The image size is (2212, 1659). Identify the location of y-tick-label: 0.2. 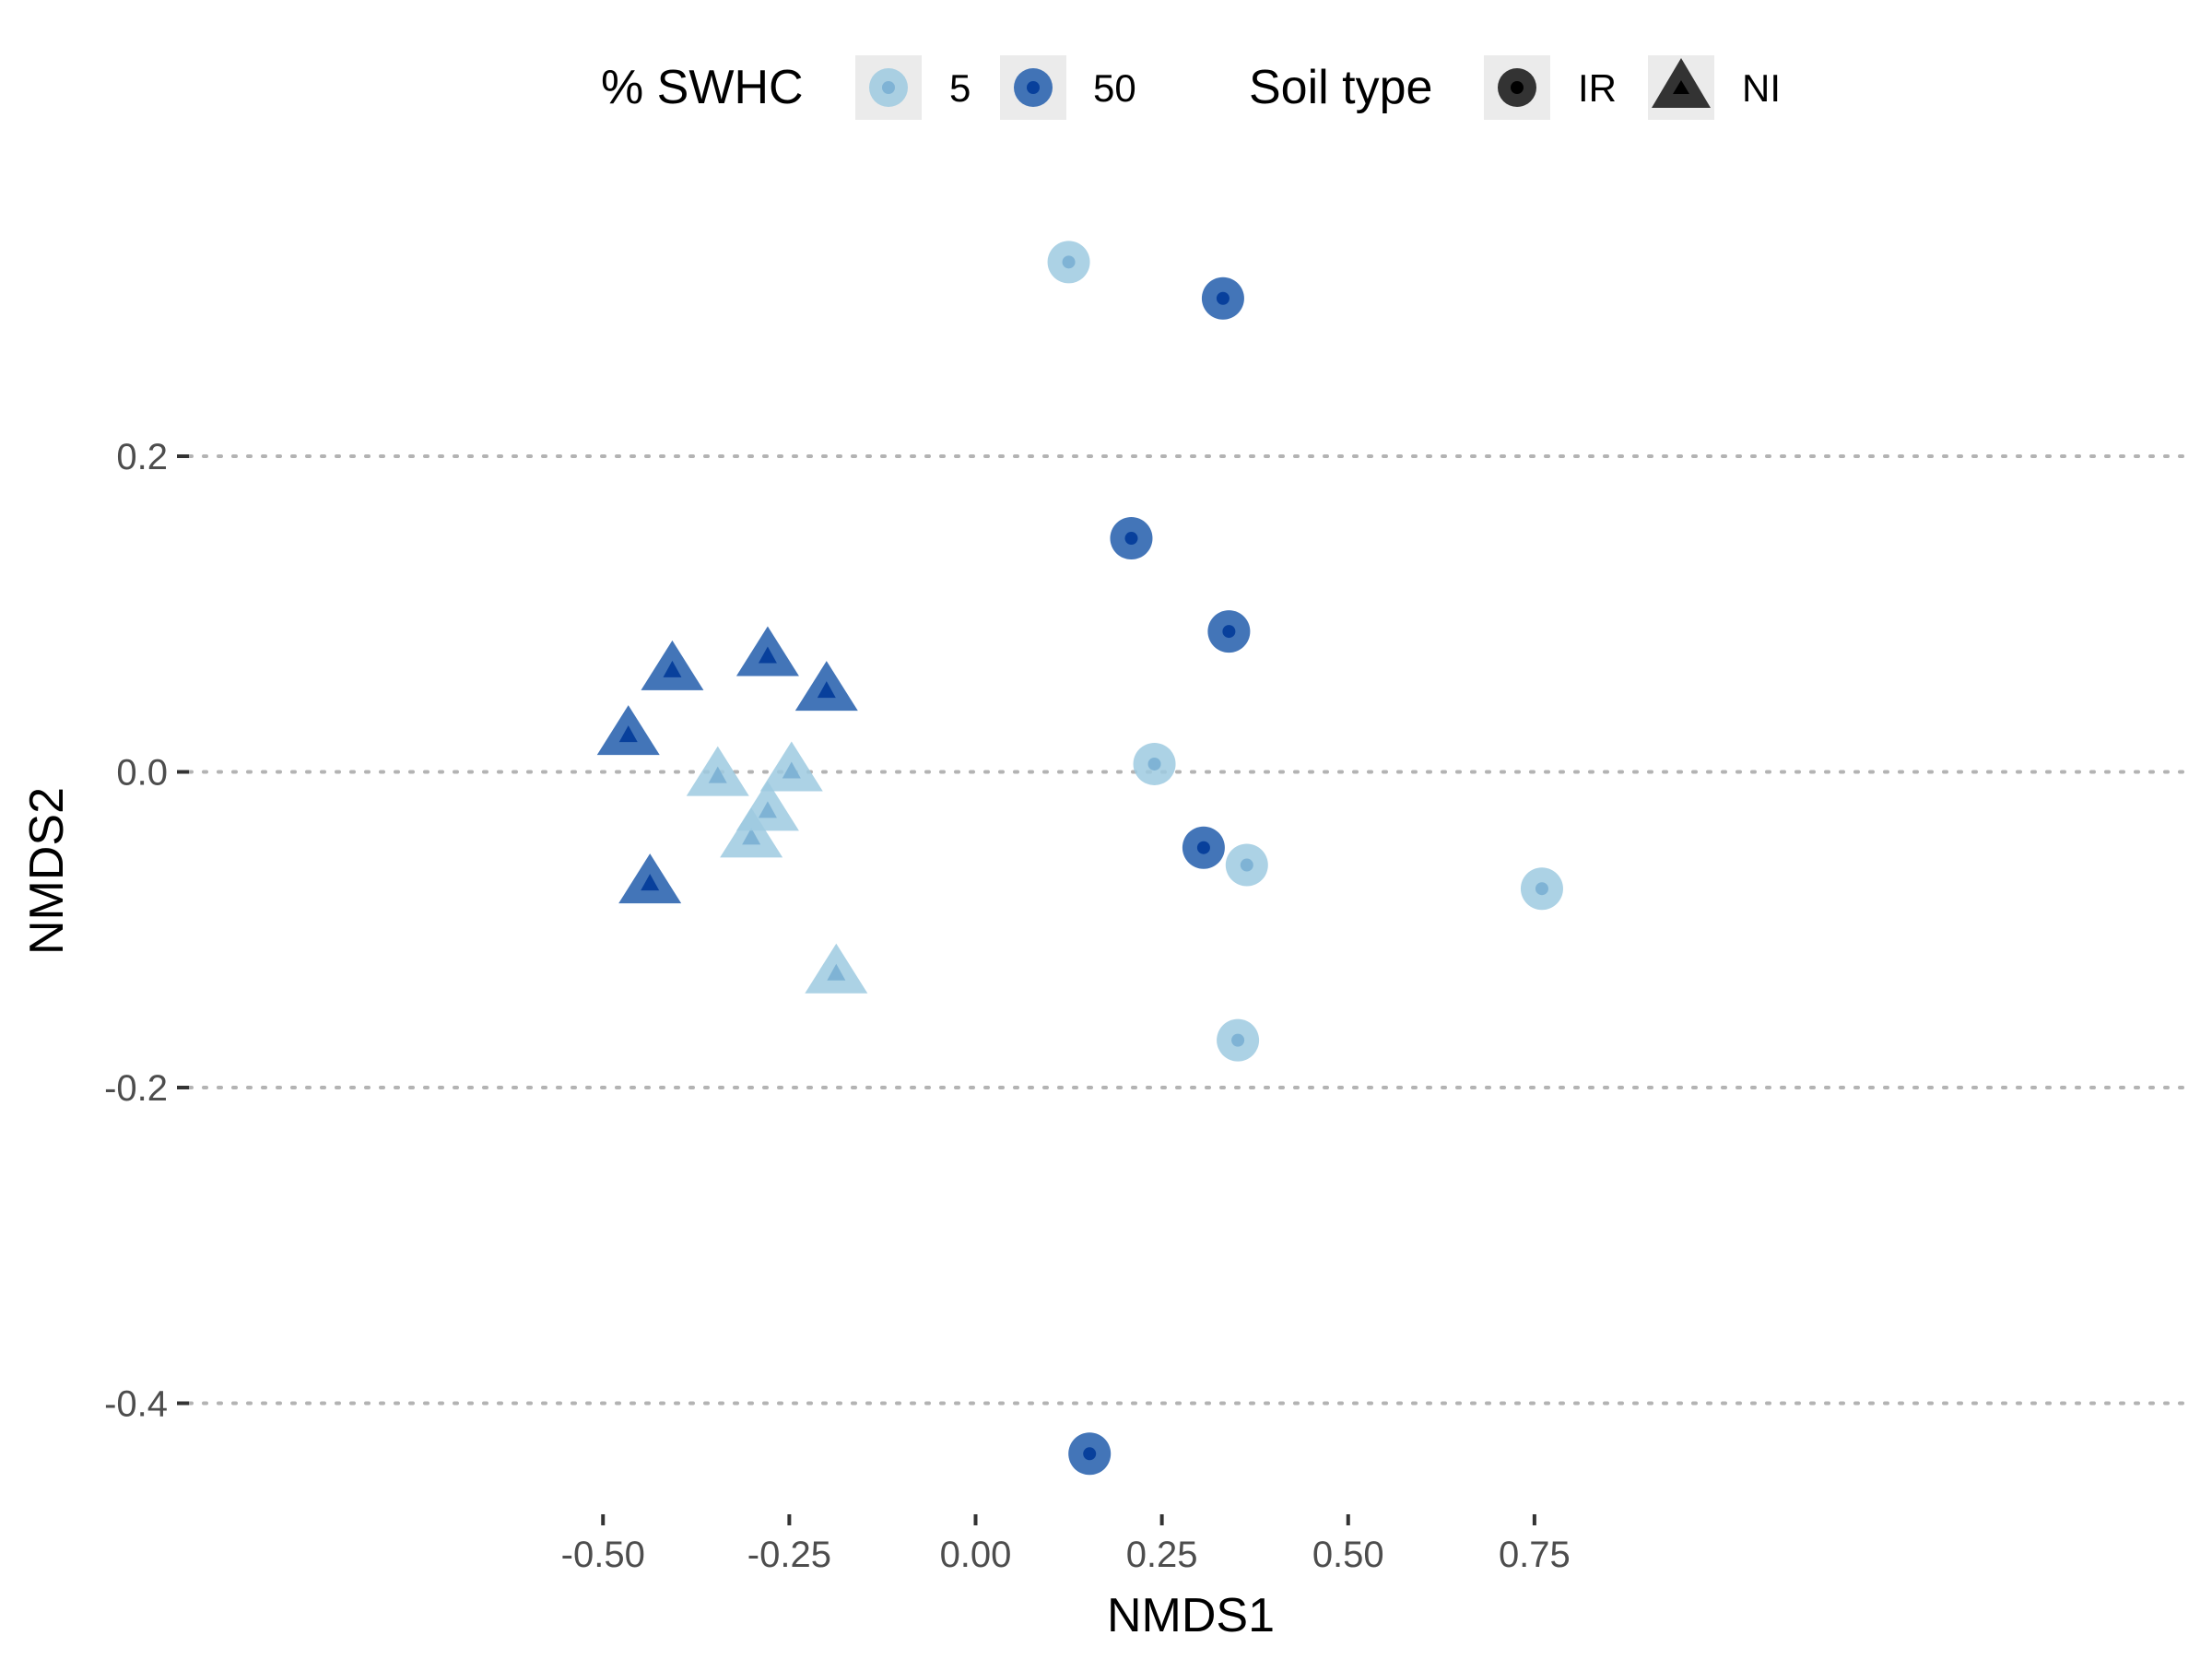
(142, 457).